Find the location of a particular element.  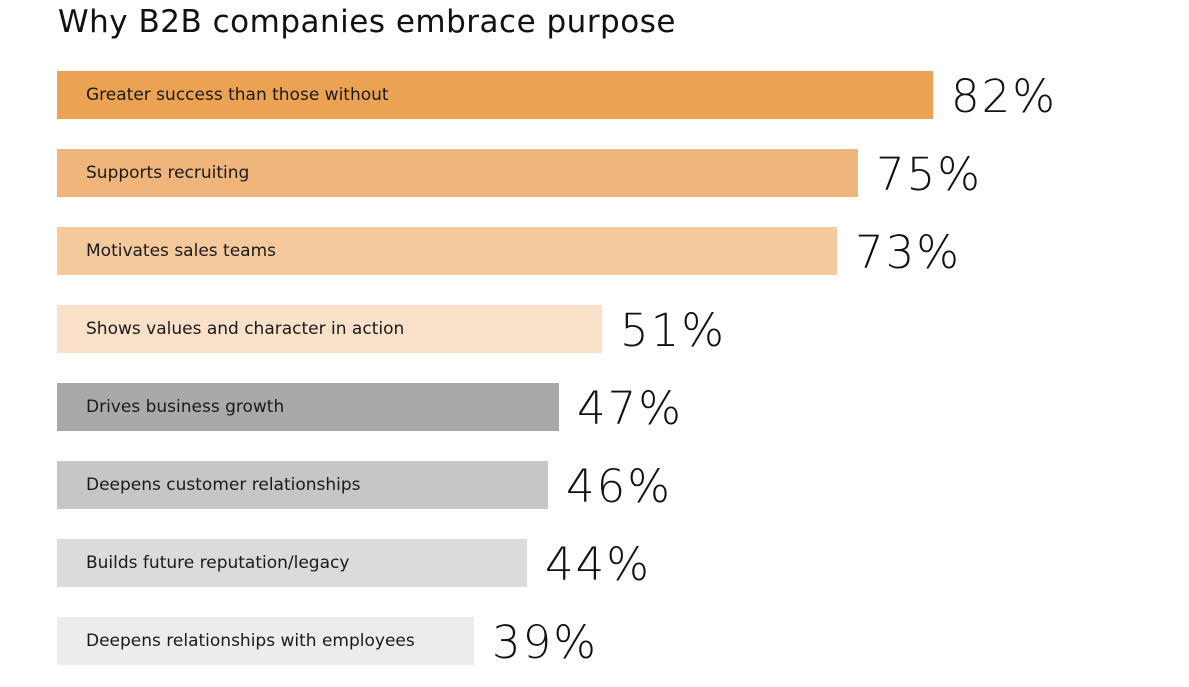

bar-label: Builds future reputation/legacy is located at coordinates (218, 563).